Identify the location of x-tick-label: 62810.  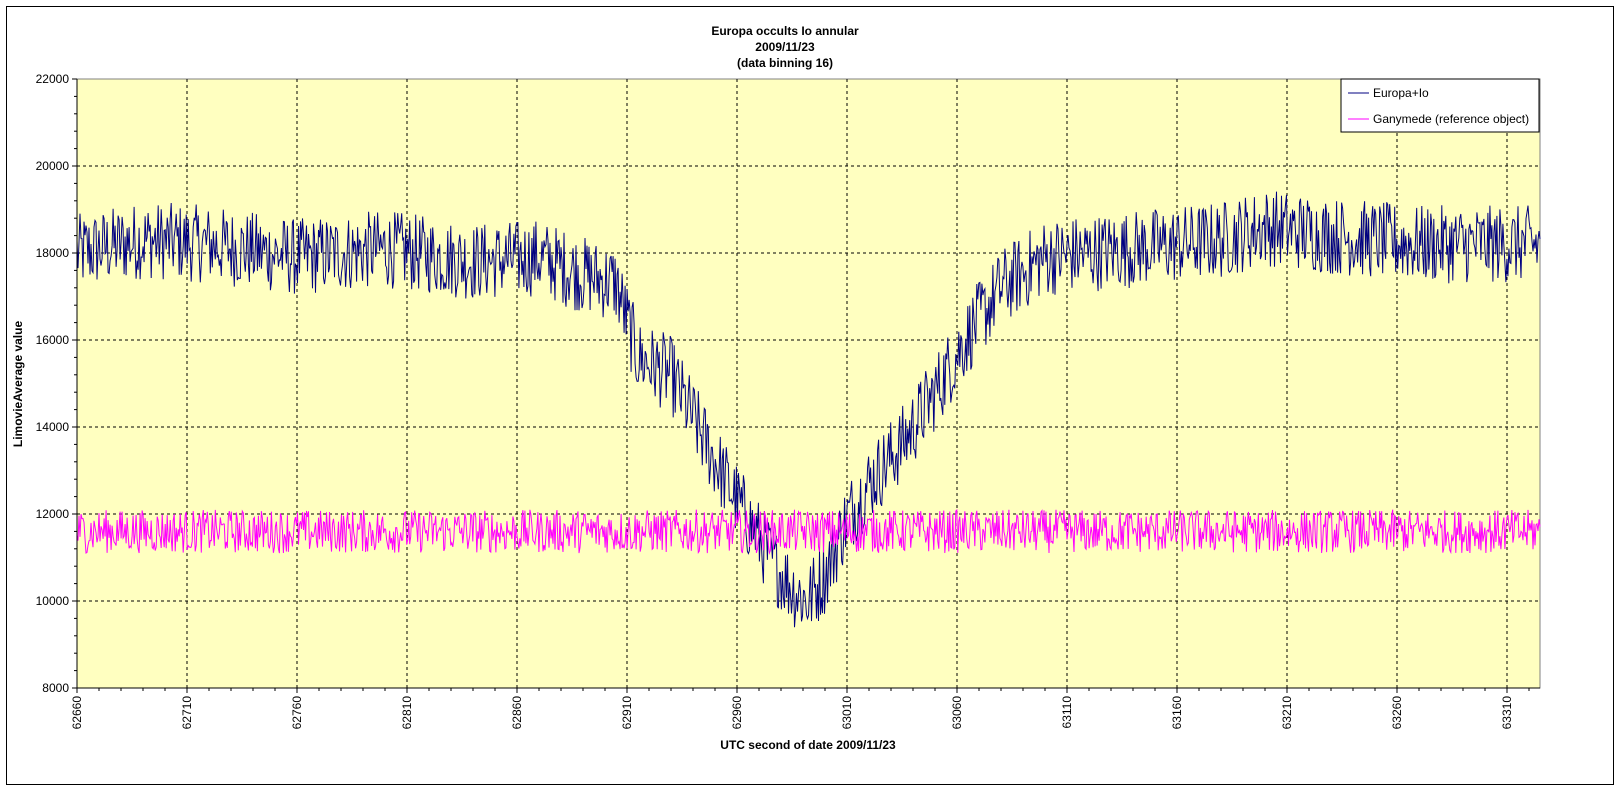
(407, 713).